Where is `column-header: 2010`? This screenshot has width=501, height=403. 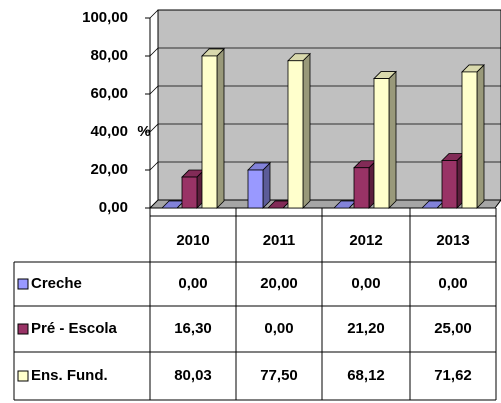 column-header: 2010 is located at coordinates (192, 240).